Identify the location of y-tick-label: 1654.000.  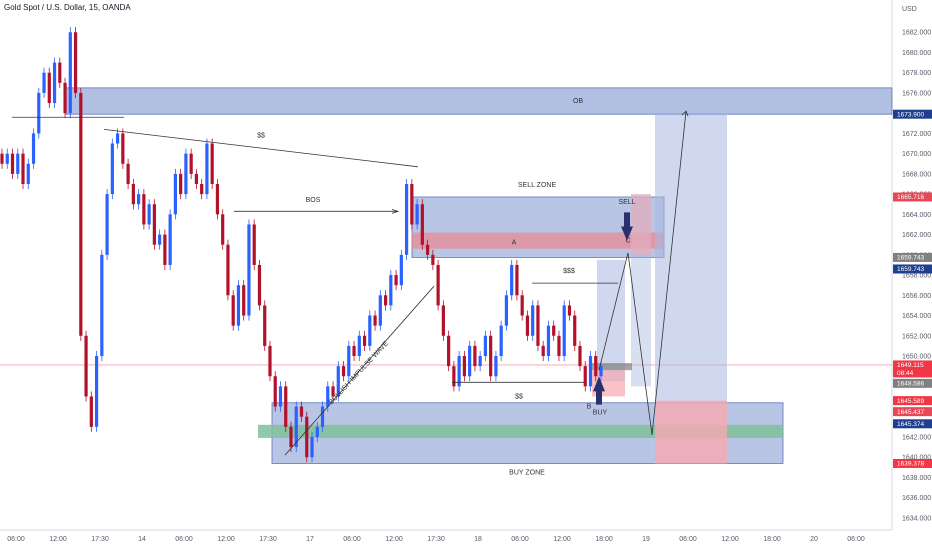
(916, 316).